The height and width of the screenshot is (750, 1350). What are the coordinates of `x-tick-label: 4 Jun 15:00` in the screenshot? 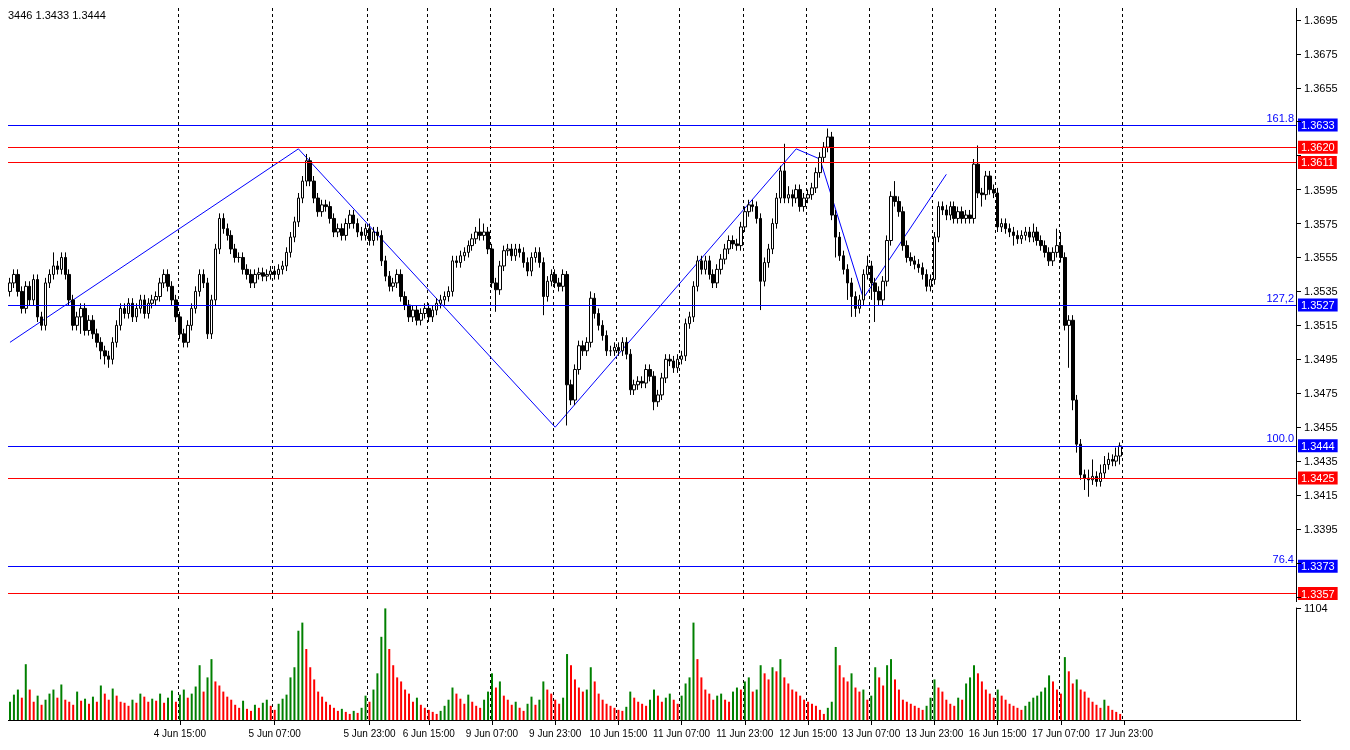 It's located at (180, 733).